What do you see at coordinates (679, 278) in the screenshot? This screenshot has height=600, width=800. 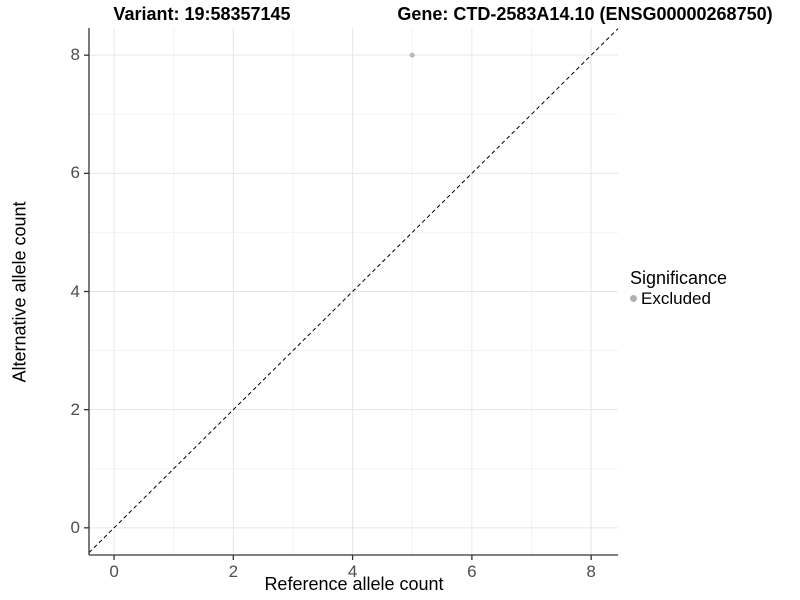 I see `legend-title: Significance` at bounding box center [679, 278].